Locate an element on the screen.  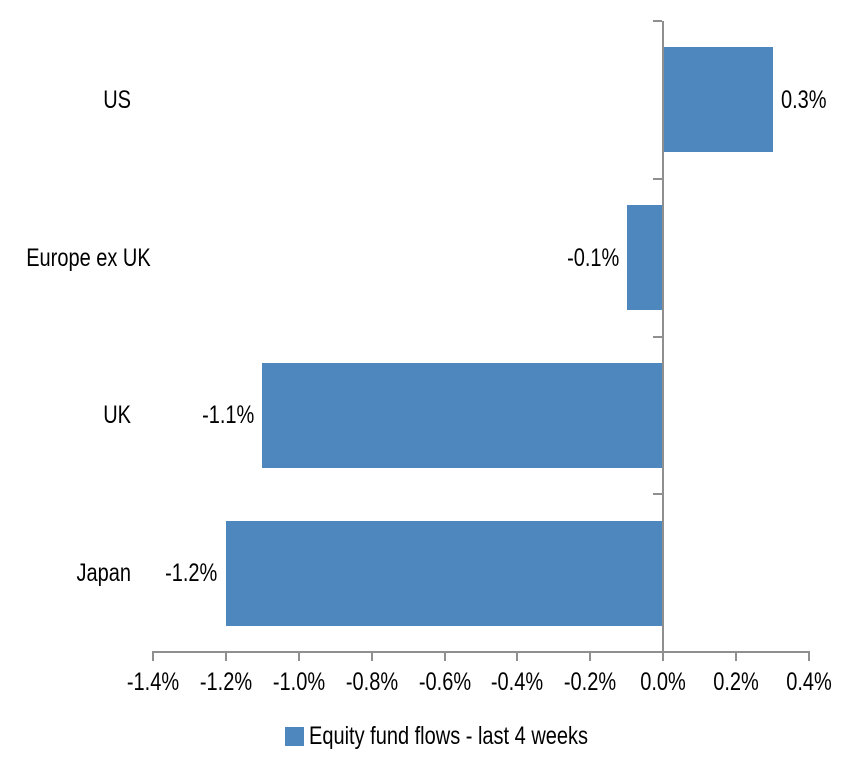
x-axis-line is located at coordinates (481, 652).